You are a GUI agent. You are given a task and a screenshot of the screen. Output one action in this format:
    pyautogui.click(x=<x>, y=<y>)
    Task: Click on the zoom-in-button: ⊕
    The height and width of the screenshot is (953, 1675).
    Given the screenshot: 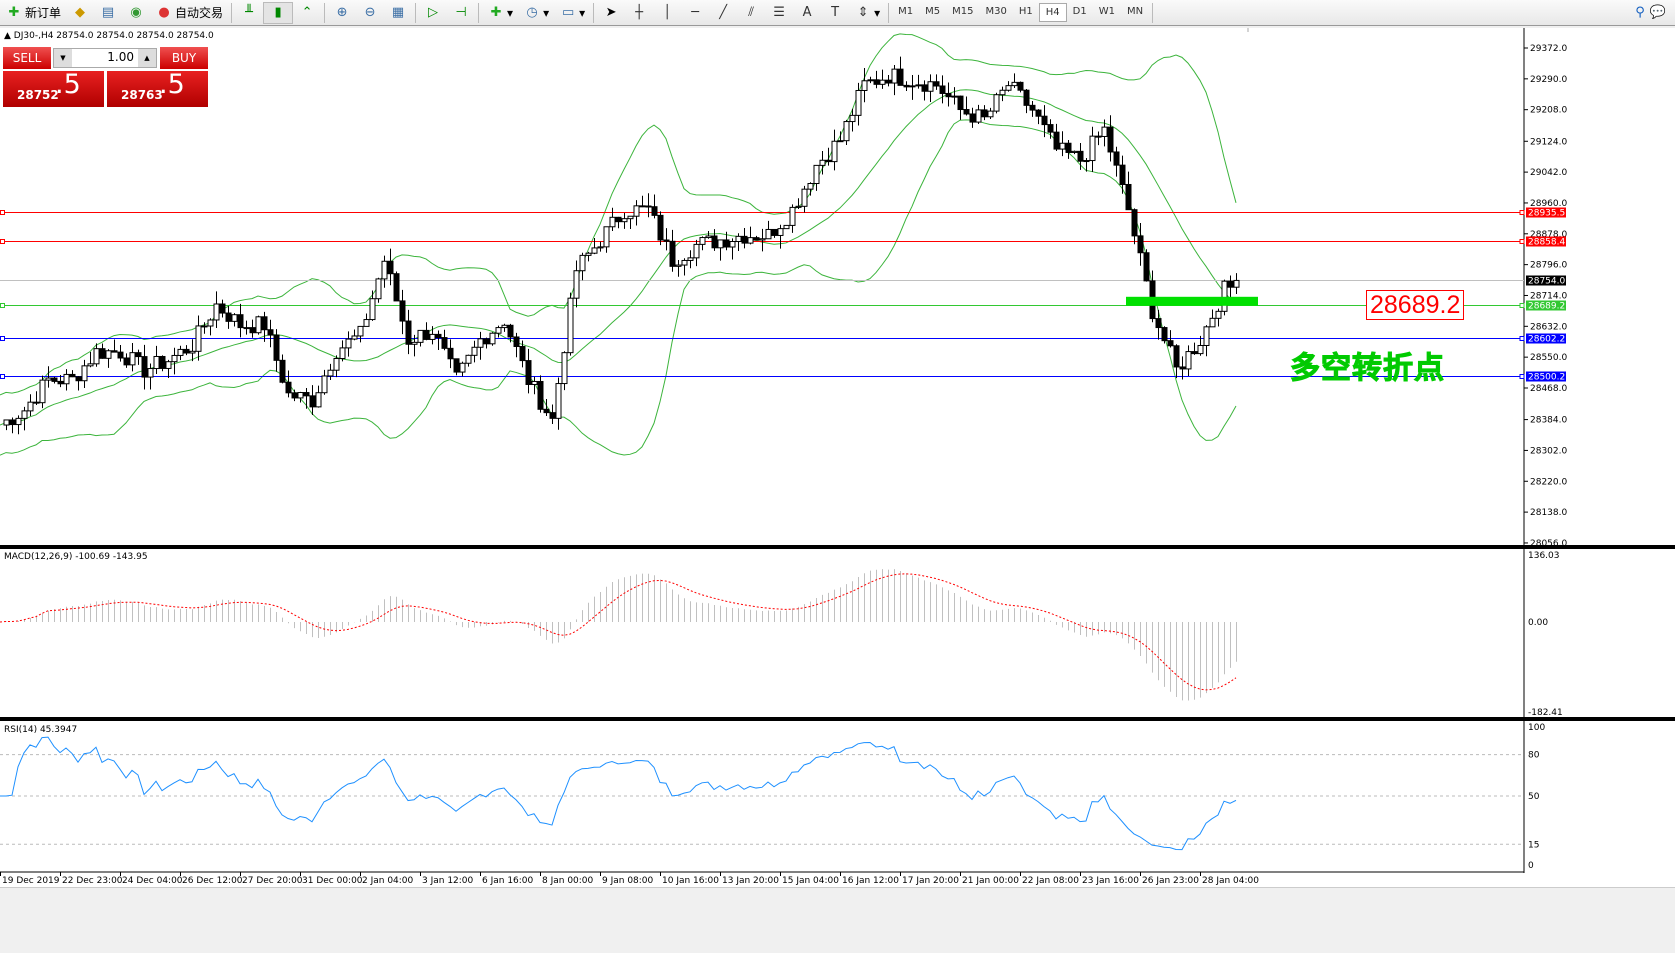 What is the action you would take?
    pyautogui.click(x=342, y=13)
    